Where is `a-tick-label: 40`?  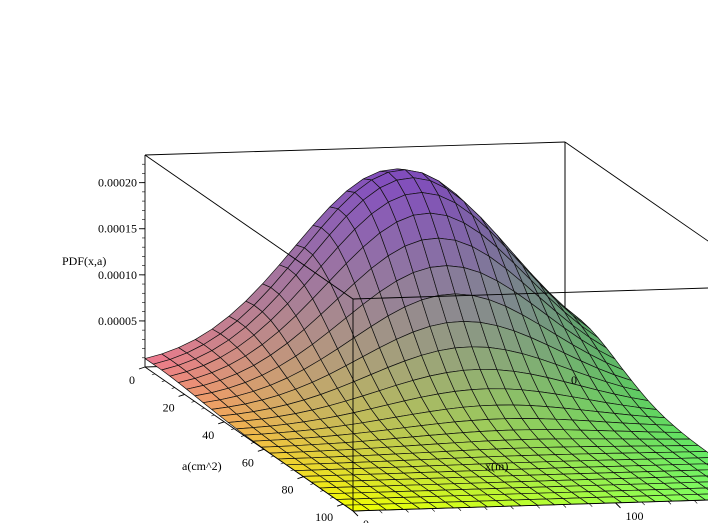
a-tick-label: 40 is located at coordinates (208, 435).